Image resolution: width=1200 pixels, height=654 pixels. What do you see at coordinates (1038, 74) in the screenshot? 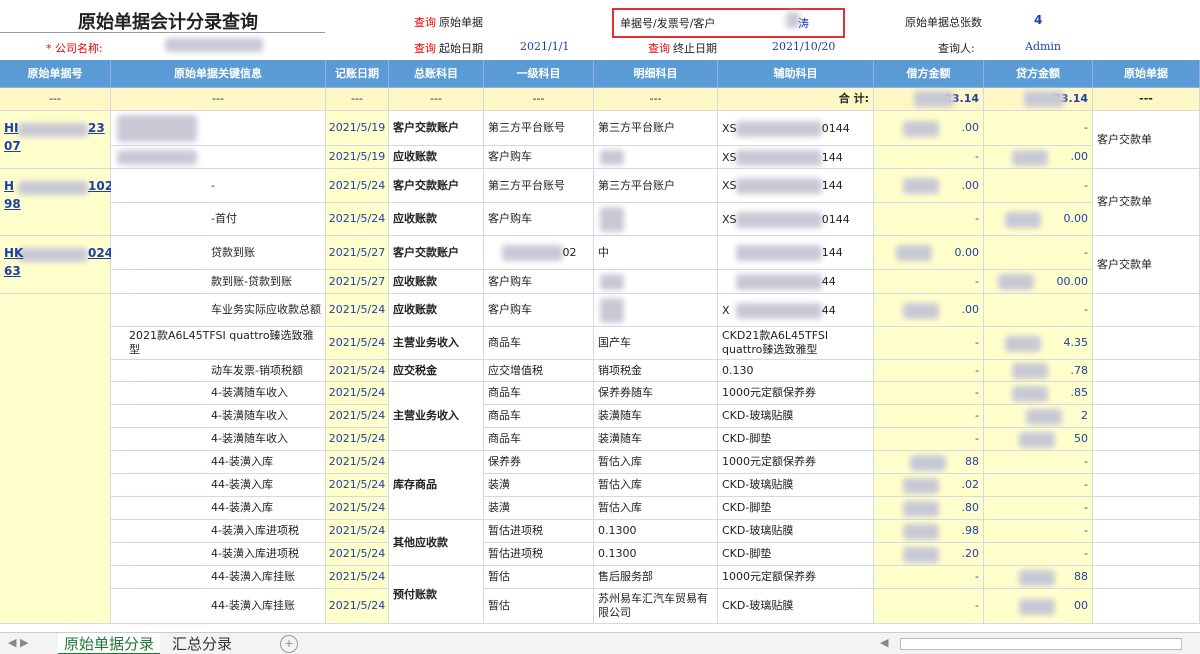
I see `column-header: 贷方金额` at bounding box center [1038, 74].